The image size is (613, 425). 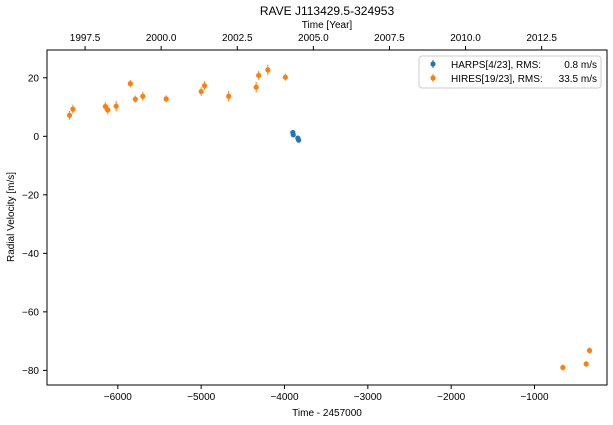 What do you see at coordinates (30, 371) in the screenshot?
I see `y-tick-label: −80` at bounding box center [30, 371].